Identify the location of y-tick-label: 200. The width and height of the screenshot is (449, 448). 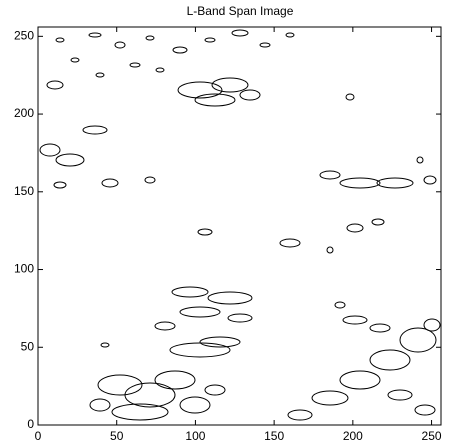
(24, 113).